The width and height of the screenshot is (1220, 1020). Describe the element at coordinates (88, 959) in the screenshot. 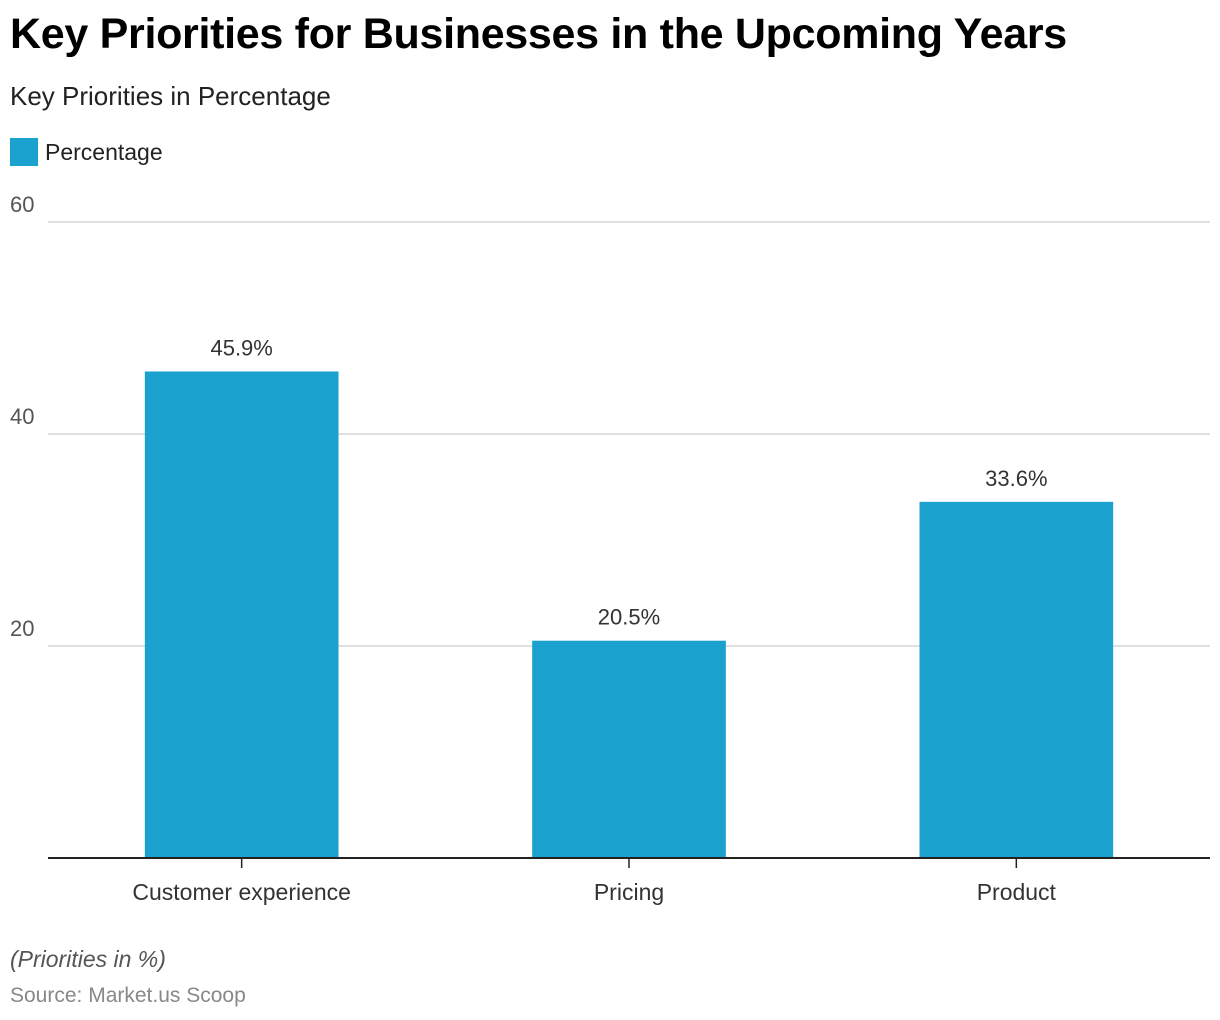

I see `chart-note: (Priorities in %)` at that location.